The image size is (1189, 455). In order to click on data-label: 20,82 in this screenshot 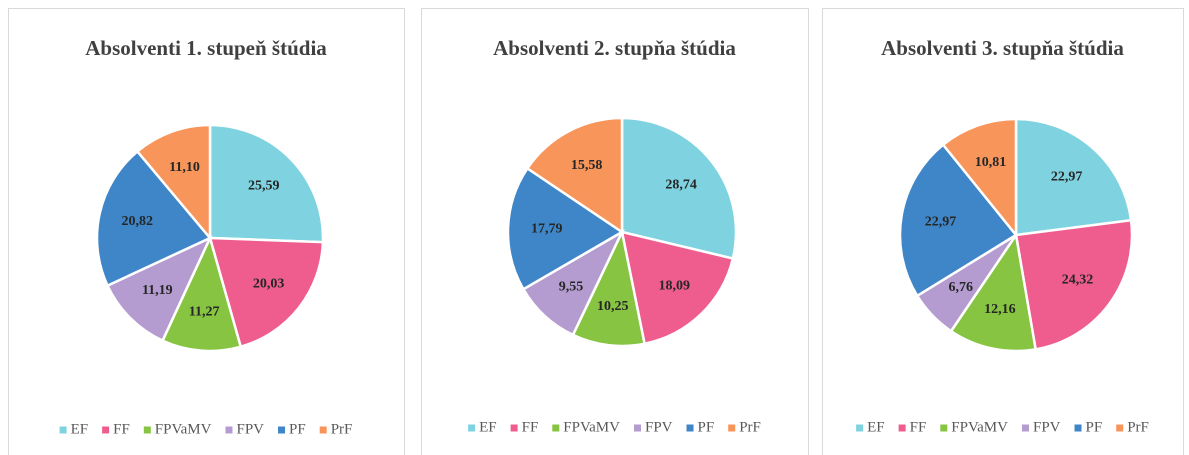, I will do `click(137, 221)`.